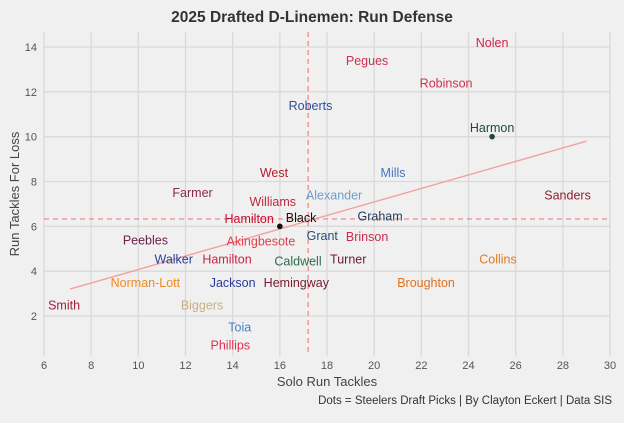 This screenshot has height=423, width=624. What do you see at coordinates (34, 317) in the screenshot?
I see `y-tick-label: 2` at bounding box center [34, 317].